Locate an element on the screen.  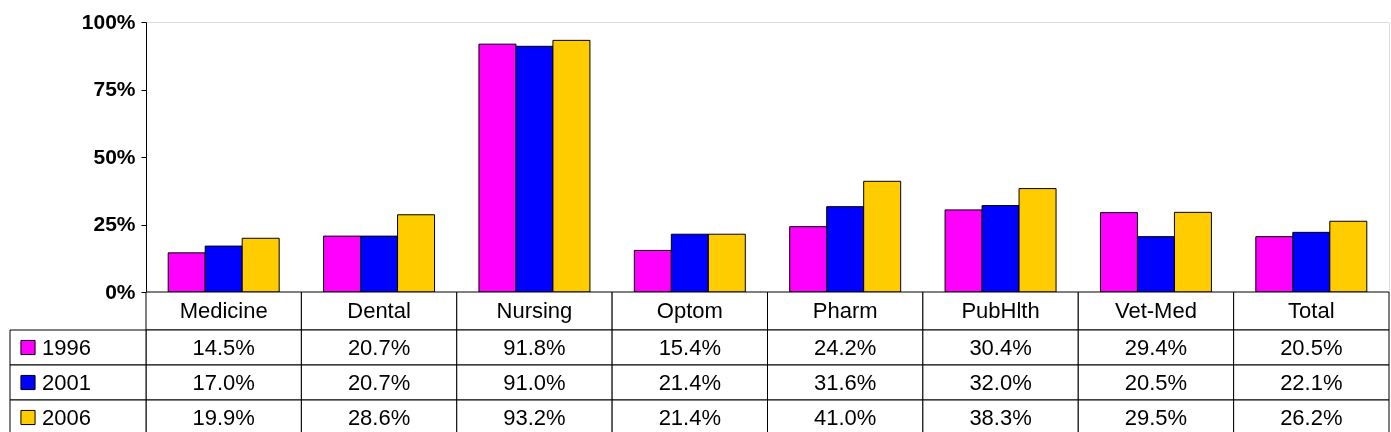
x-tick-label: Total is located at coordinates (1311, 310).